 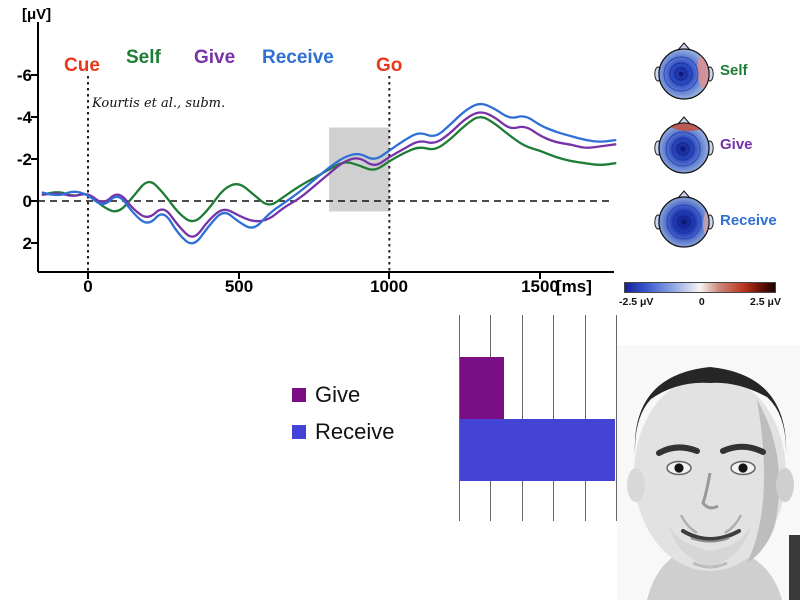 I want to click on colorbar-labels: -2.5 μV 0 2.5 μV, so click(x=700, y=302).